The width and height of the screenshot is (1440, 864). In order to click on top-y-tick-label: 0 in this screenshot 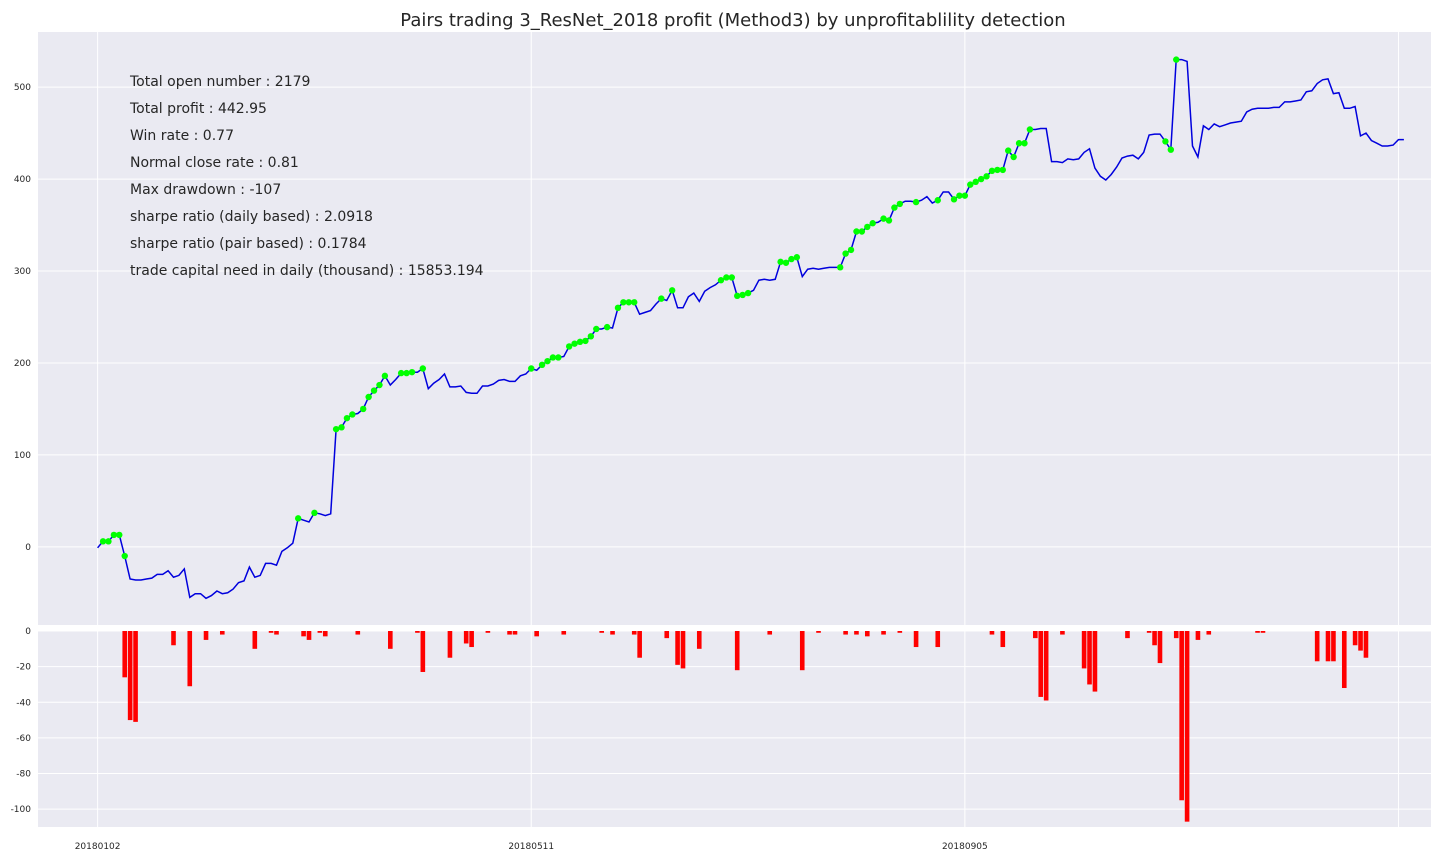, I will do `click(28, 548)`.